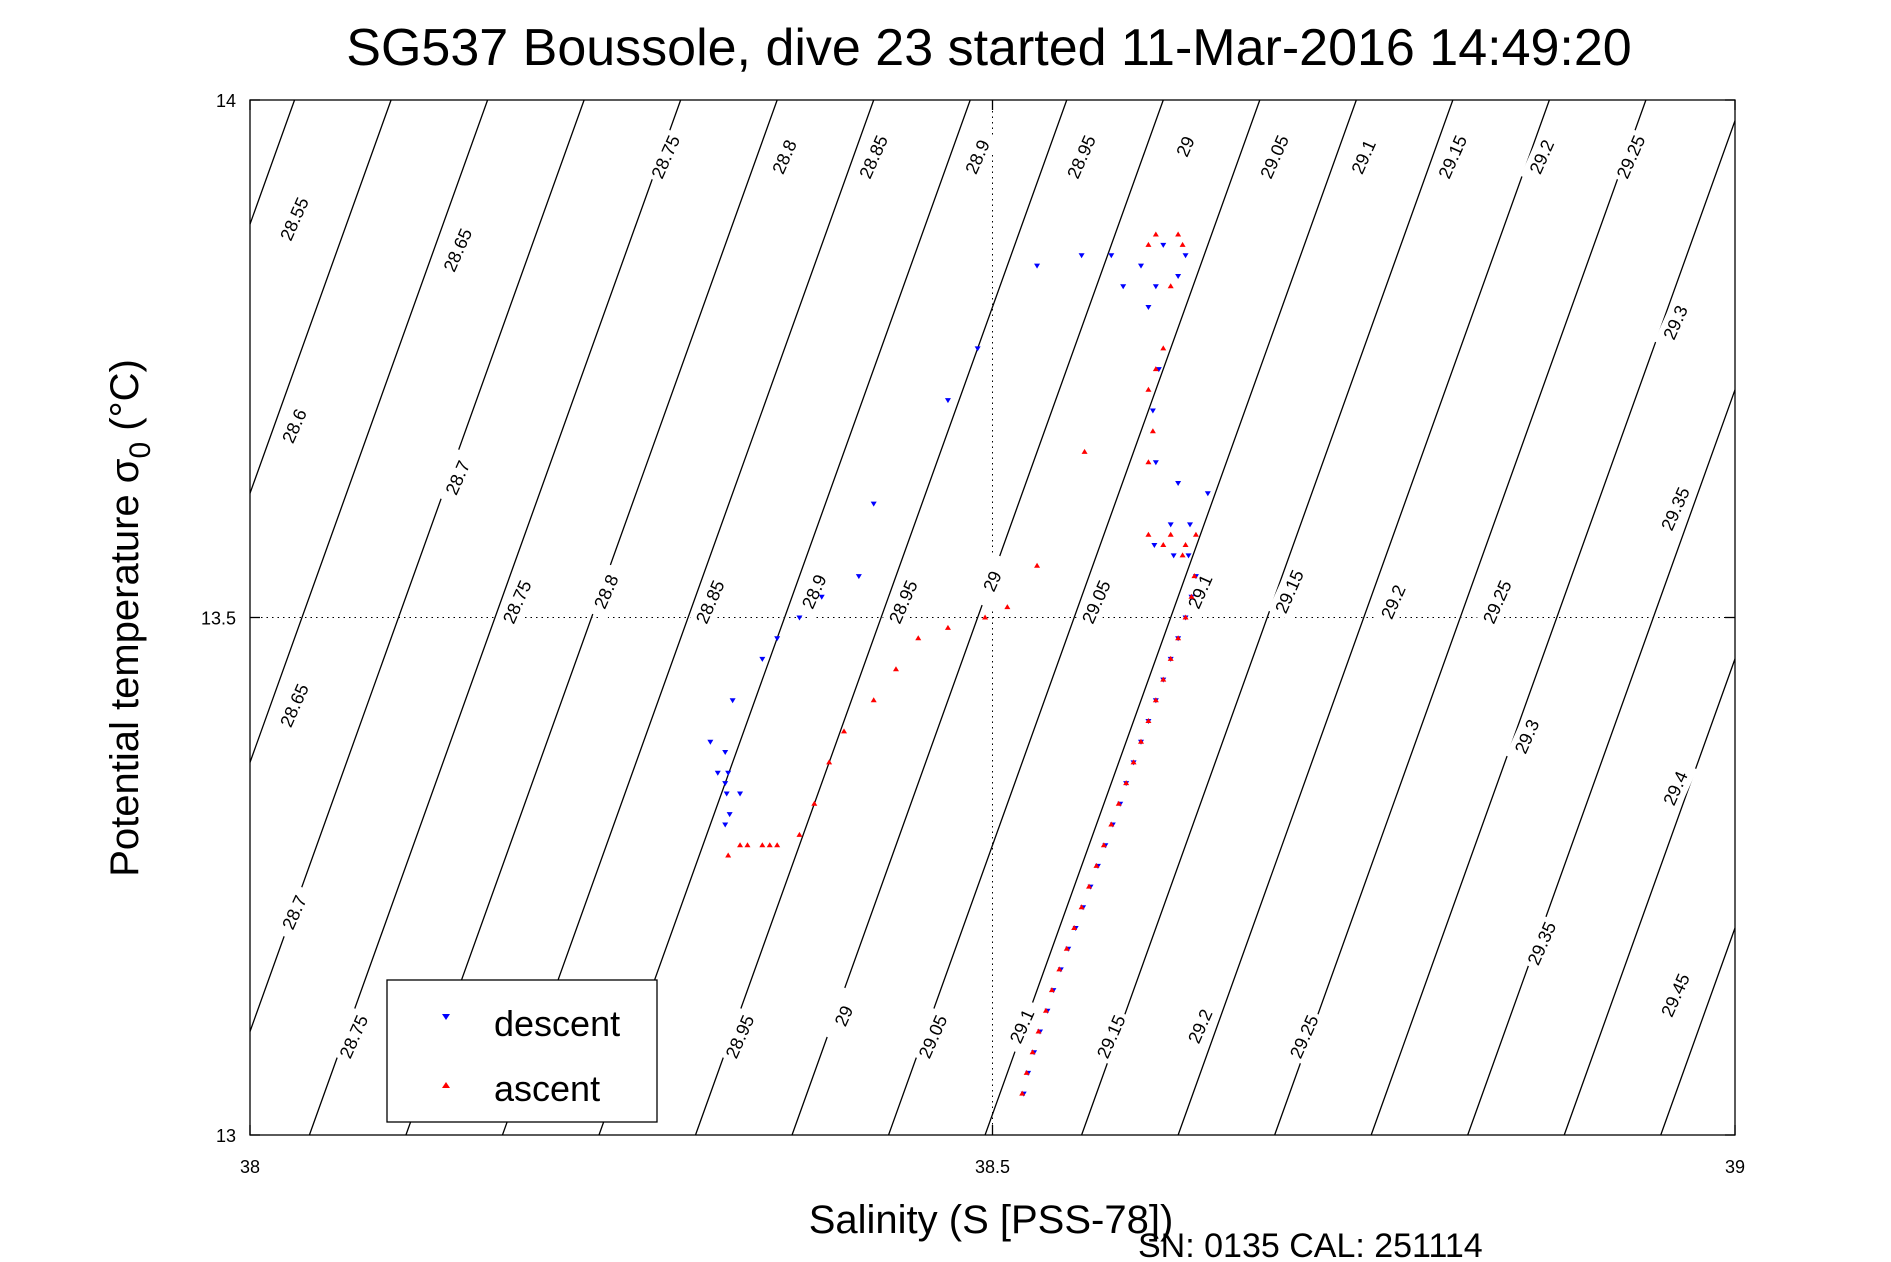 The height and width of the screenshot is (1262, 1891). What do you see at coordinates (140, 450) in the screenshot?
I see `y-axis-label-subscript: 0` at bounding box center [140, 450].